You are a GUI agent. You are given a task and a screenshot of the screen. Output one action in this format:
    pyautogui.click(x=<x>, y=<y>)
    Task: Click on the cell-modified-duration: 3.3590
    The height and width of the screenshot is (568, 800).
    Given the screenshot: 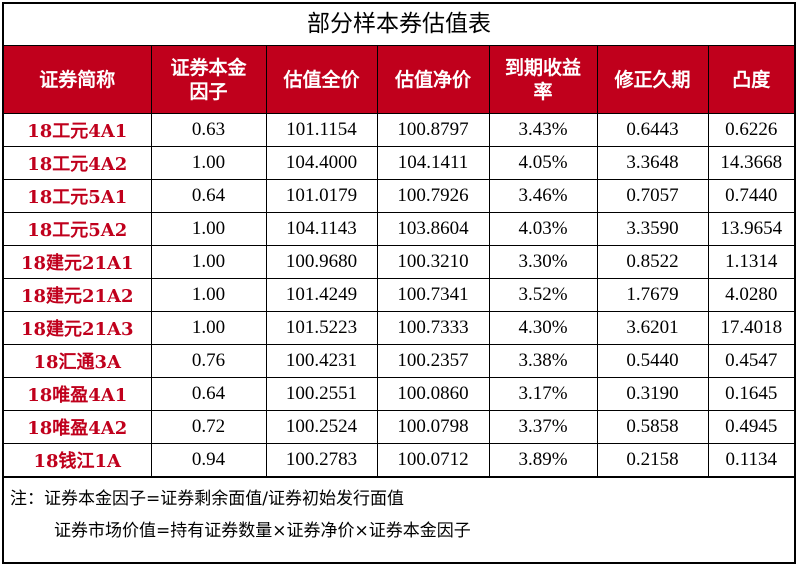 What is the action you would take?
    pyautogui.click(x=652, y=229)
    